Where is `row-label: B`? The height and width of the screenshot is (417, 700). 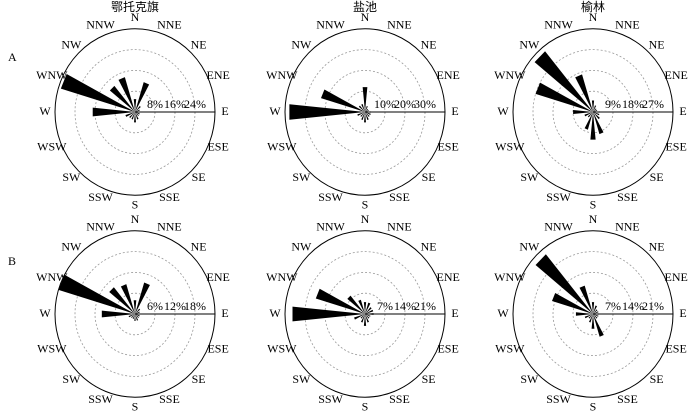
row-label: B is located at coordinates (12, 261).